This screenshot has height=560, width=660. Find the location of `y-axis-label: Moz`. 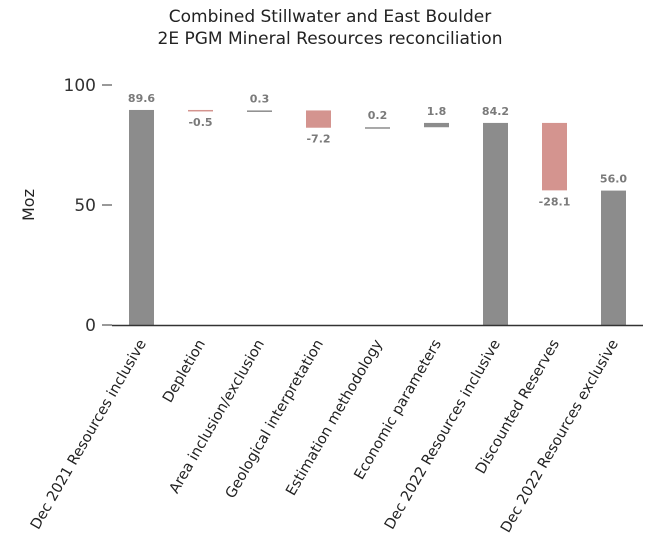

y-axis-label: Moz is located at coordinates (28, 205).